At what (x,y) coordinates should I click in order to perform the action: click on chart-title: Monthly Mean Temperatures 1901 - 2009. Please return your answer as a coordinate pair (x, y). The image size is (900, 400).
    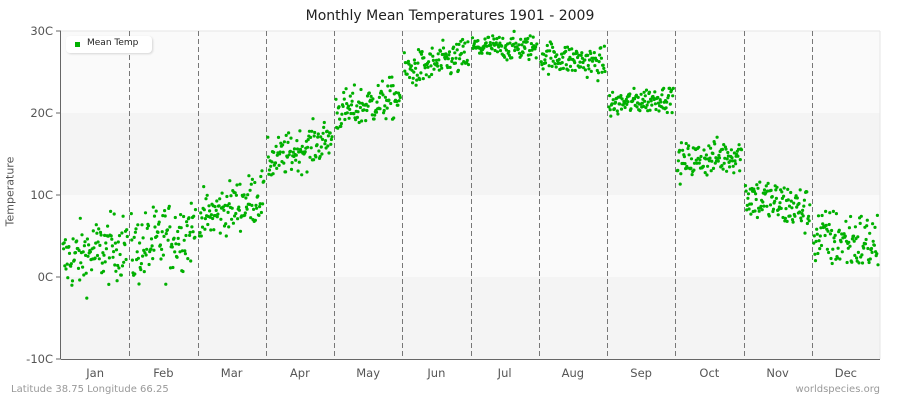
    Looking at the image, I should click on (450, 16).